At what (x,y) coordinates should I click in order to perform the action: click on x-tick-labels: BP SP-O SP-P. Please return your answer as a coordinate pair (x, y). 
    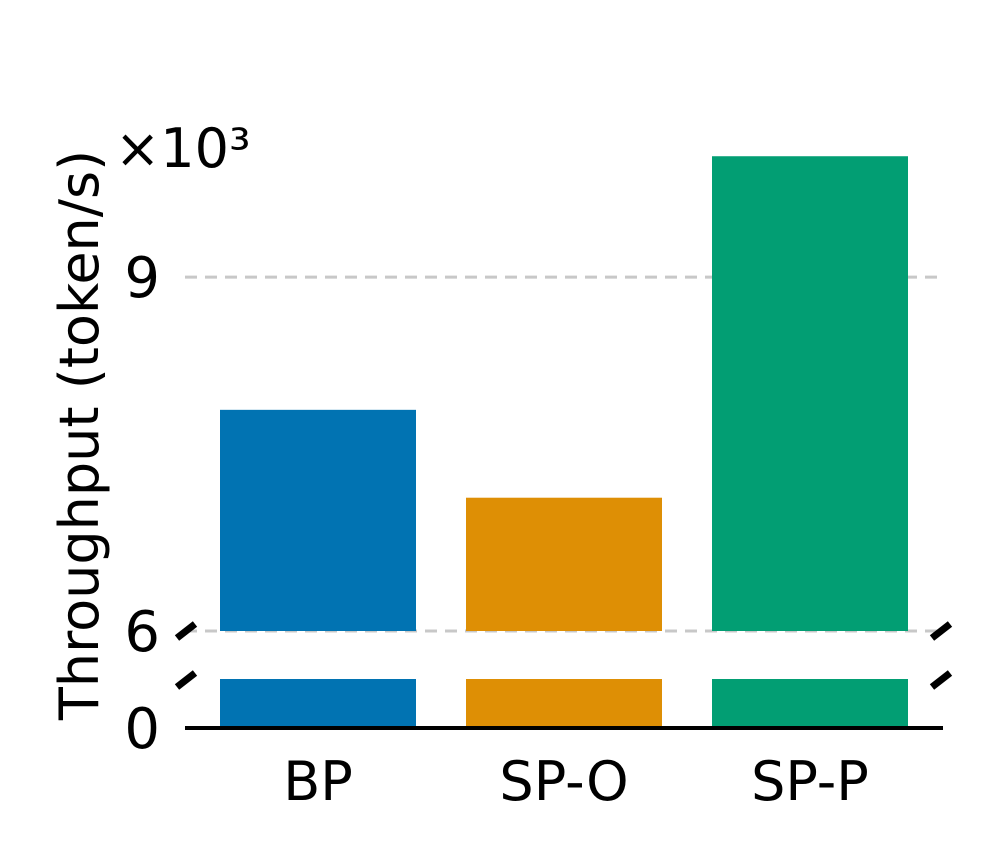
    Looking at the image, I should click on (576, 781).